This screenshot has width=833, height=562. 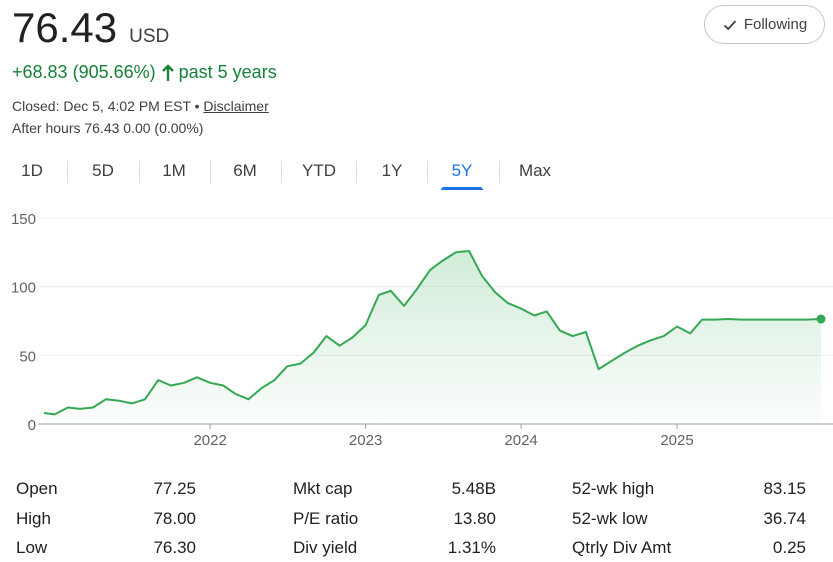 What do you see at coordinates (326, 518) in the screenshot?
I see `stat-label-pe-ratio: P/E ratio` at bounding box center [326, 518].